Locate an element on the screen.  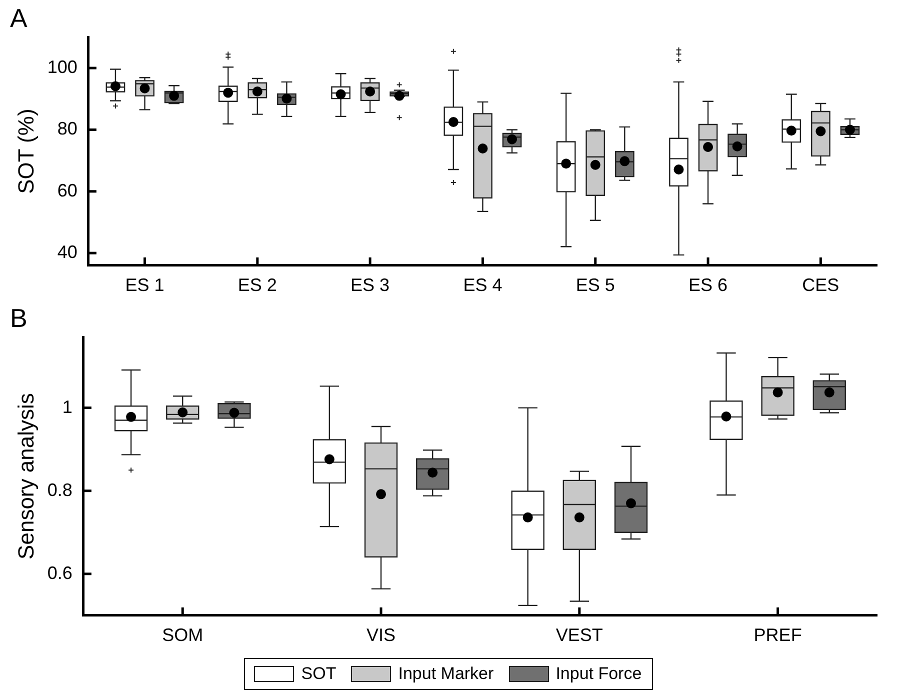
y-tick-label: 0.8 is located at coordinates (59, 490).